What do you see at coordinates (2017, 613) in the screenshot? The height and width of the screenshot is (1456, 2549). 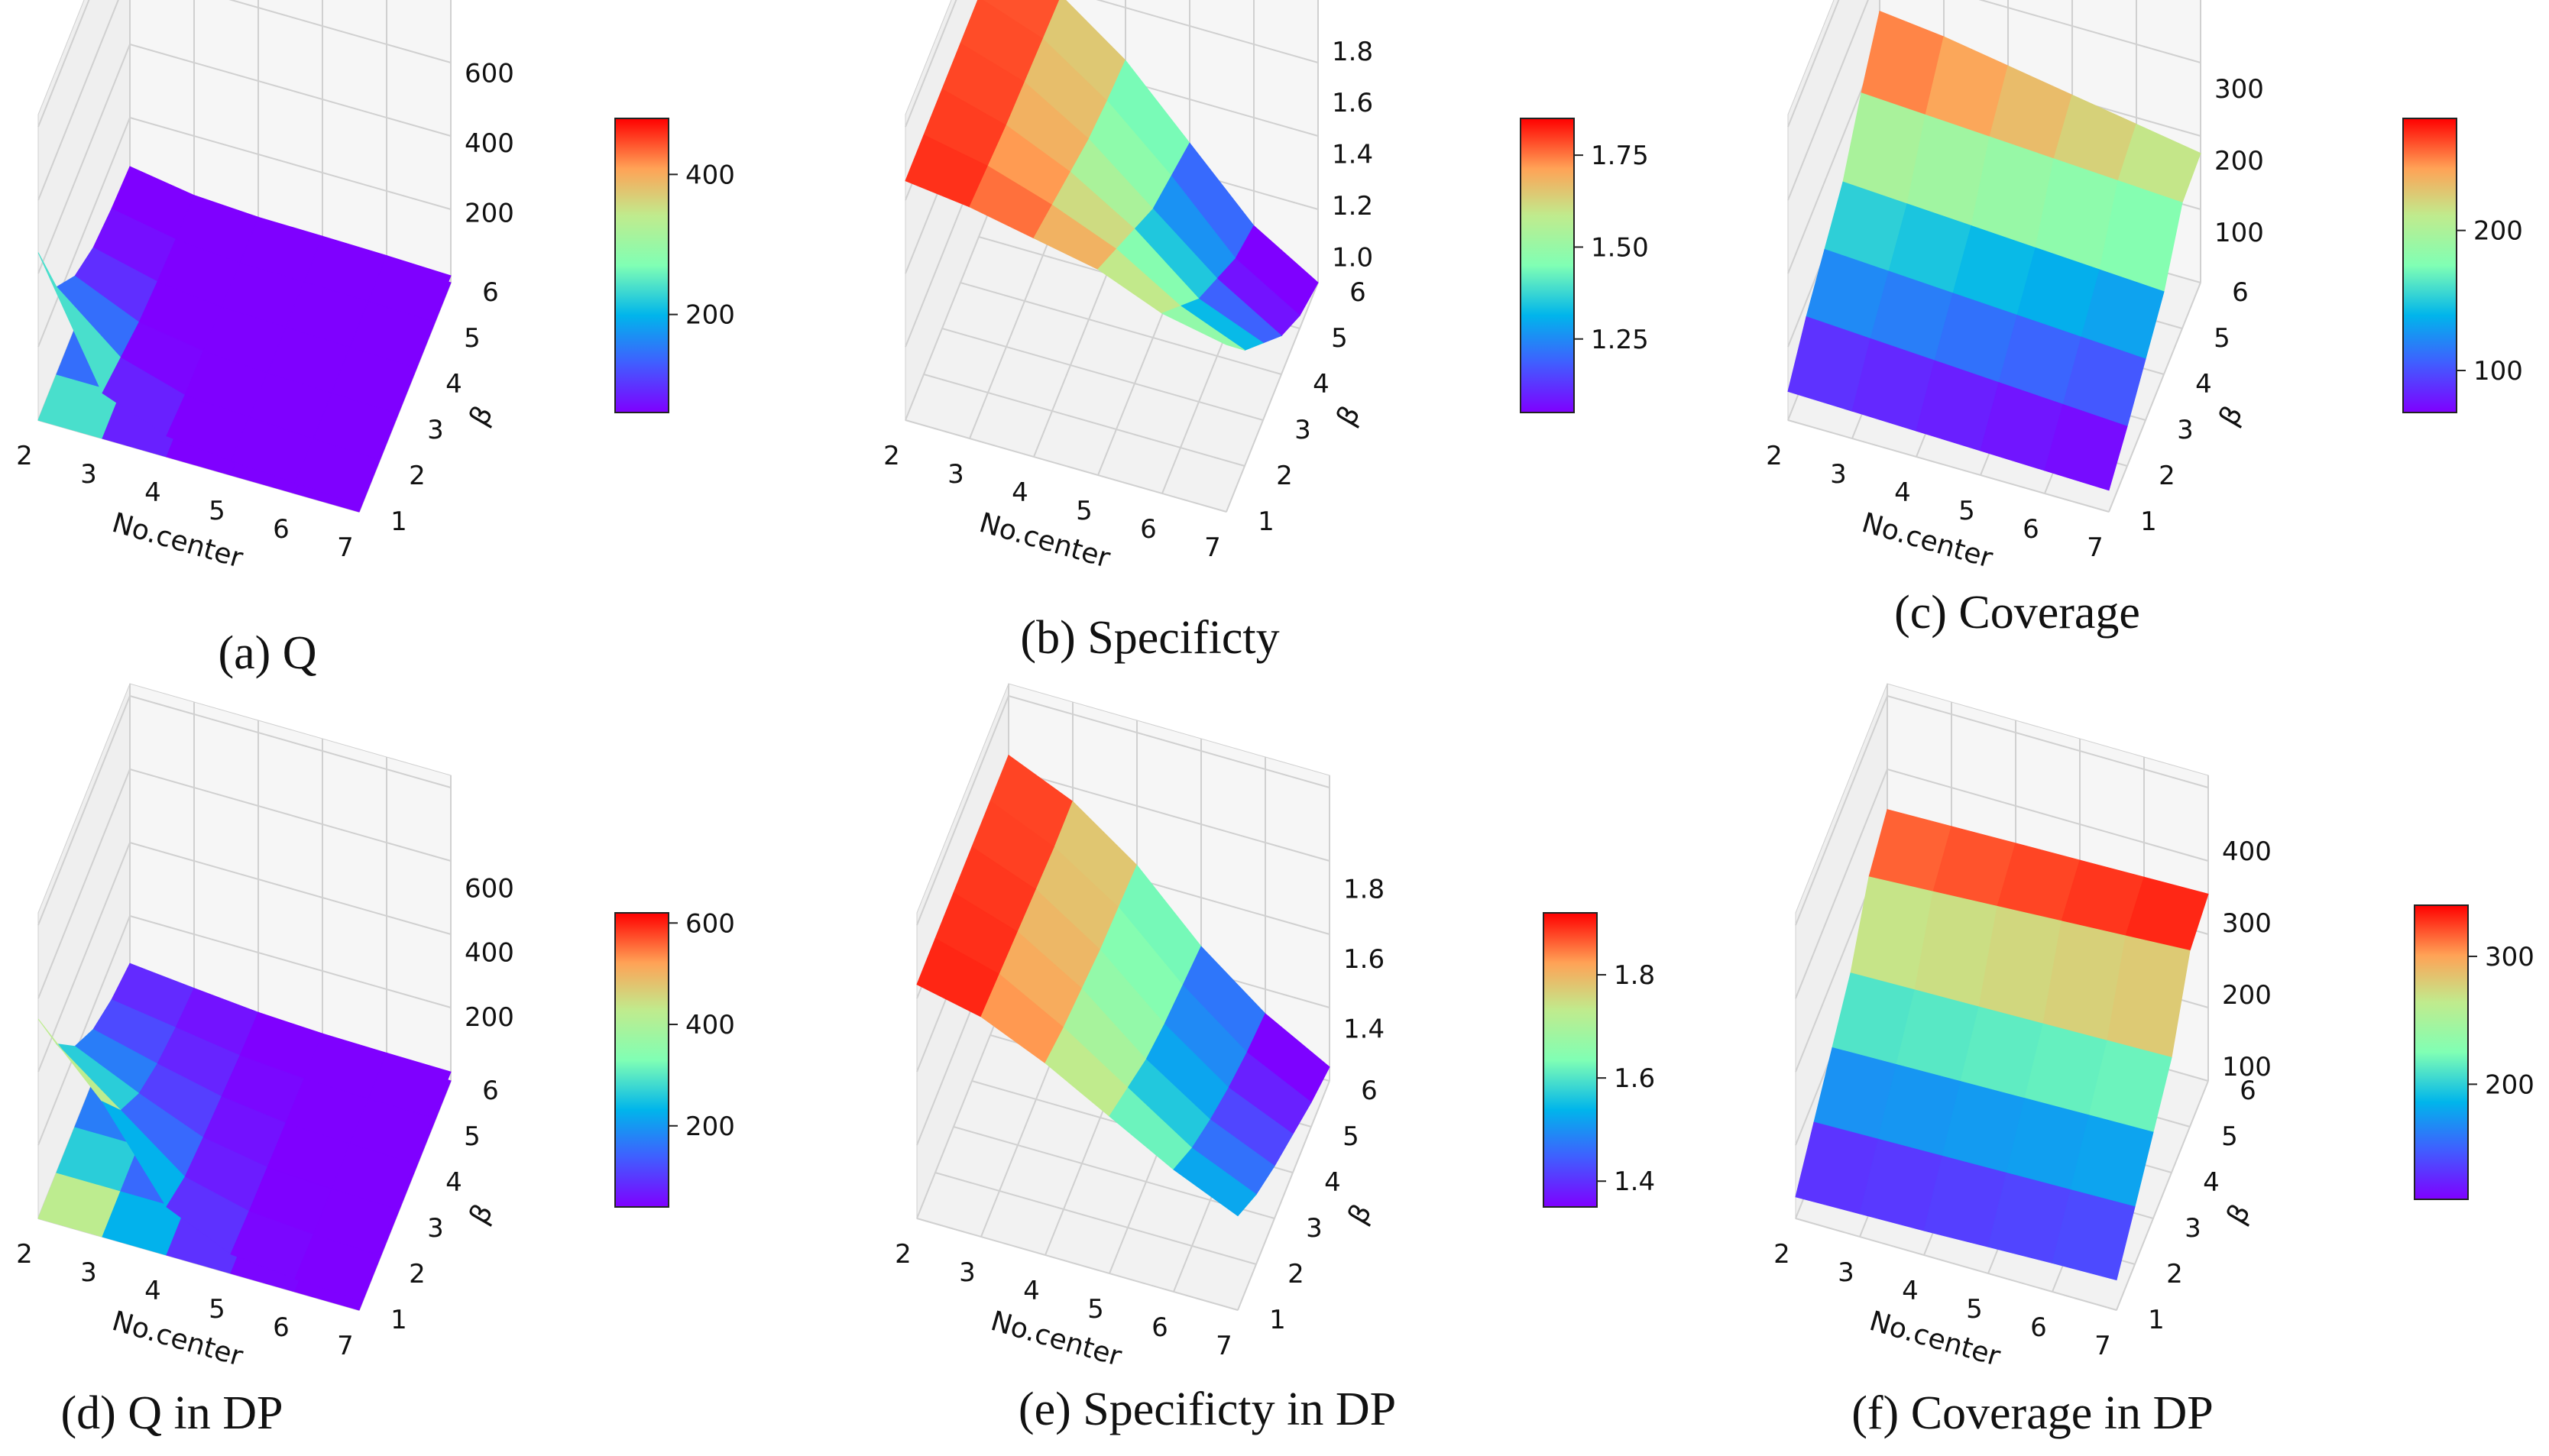 I see `caption-c: (c) Coverage` at bounding box center [2017, 613].